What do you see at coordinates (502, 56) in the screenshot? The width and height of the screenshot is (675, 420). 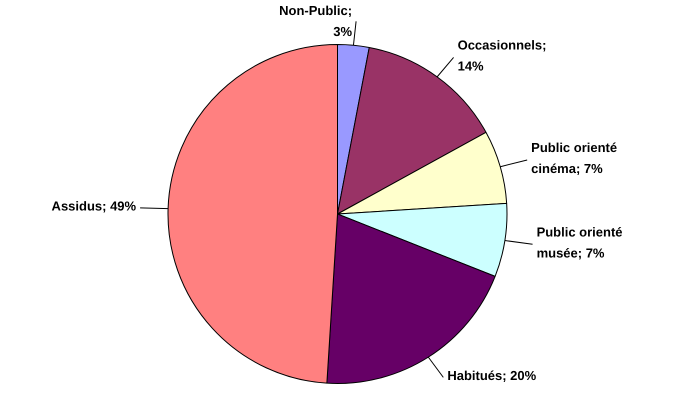 I see `slice-label: Occasionnels; 14%` at bounding box center [502, 56].